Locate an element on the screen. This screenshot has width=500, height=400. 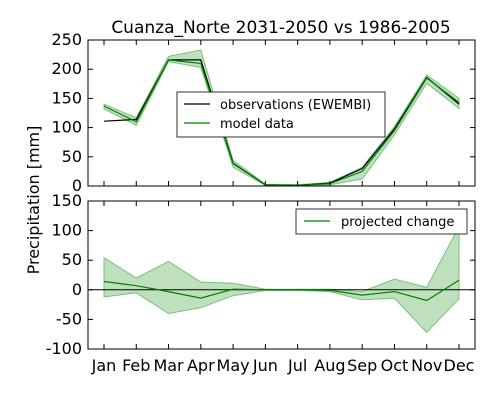
y-tick-label: -50 is located at coordinates (69, 318).